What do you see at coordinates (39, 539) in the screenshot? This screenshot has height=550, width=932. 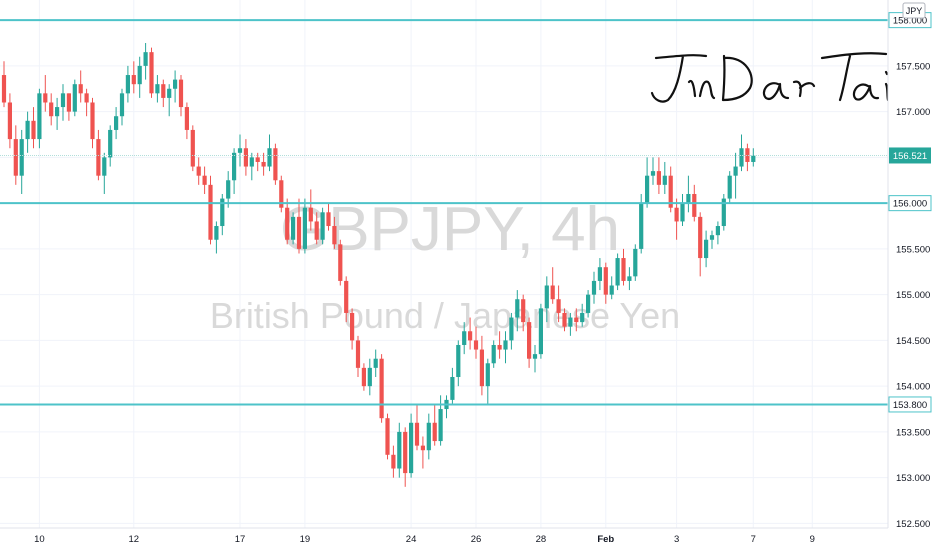 I see `x-tick-label: 10` at bounding box center [39, 539].